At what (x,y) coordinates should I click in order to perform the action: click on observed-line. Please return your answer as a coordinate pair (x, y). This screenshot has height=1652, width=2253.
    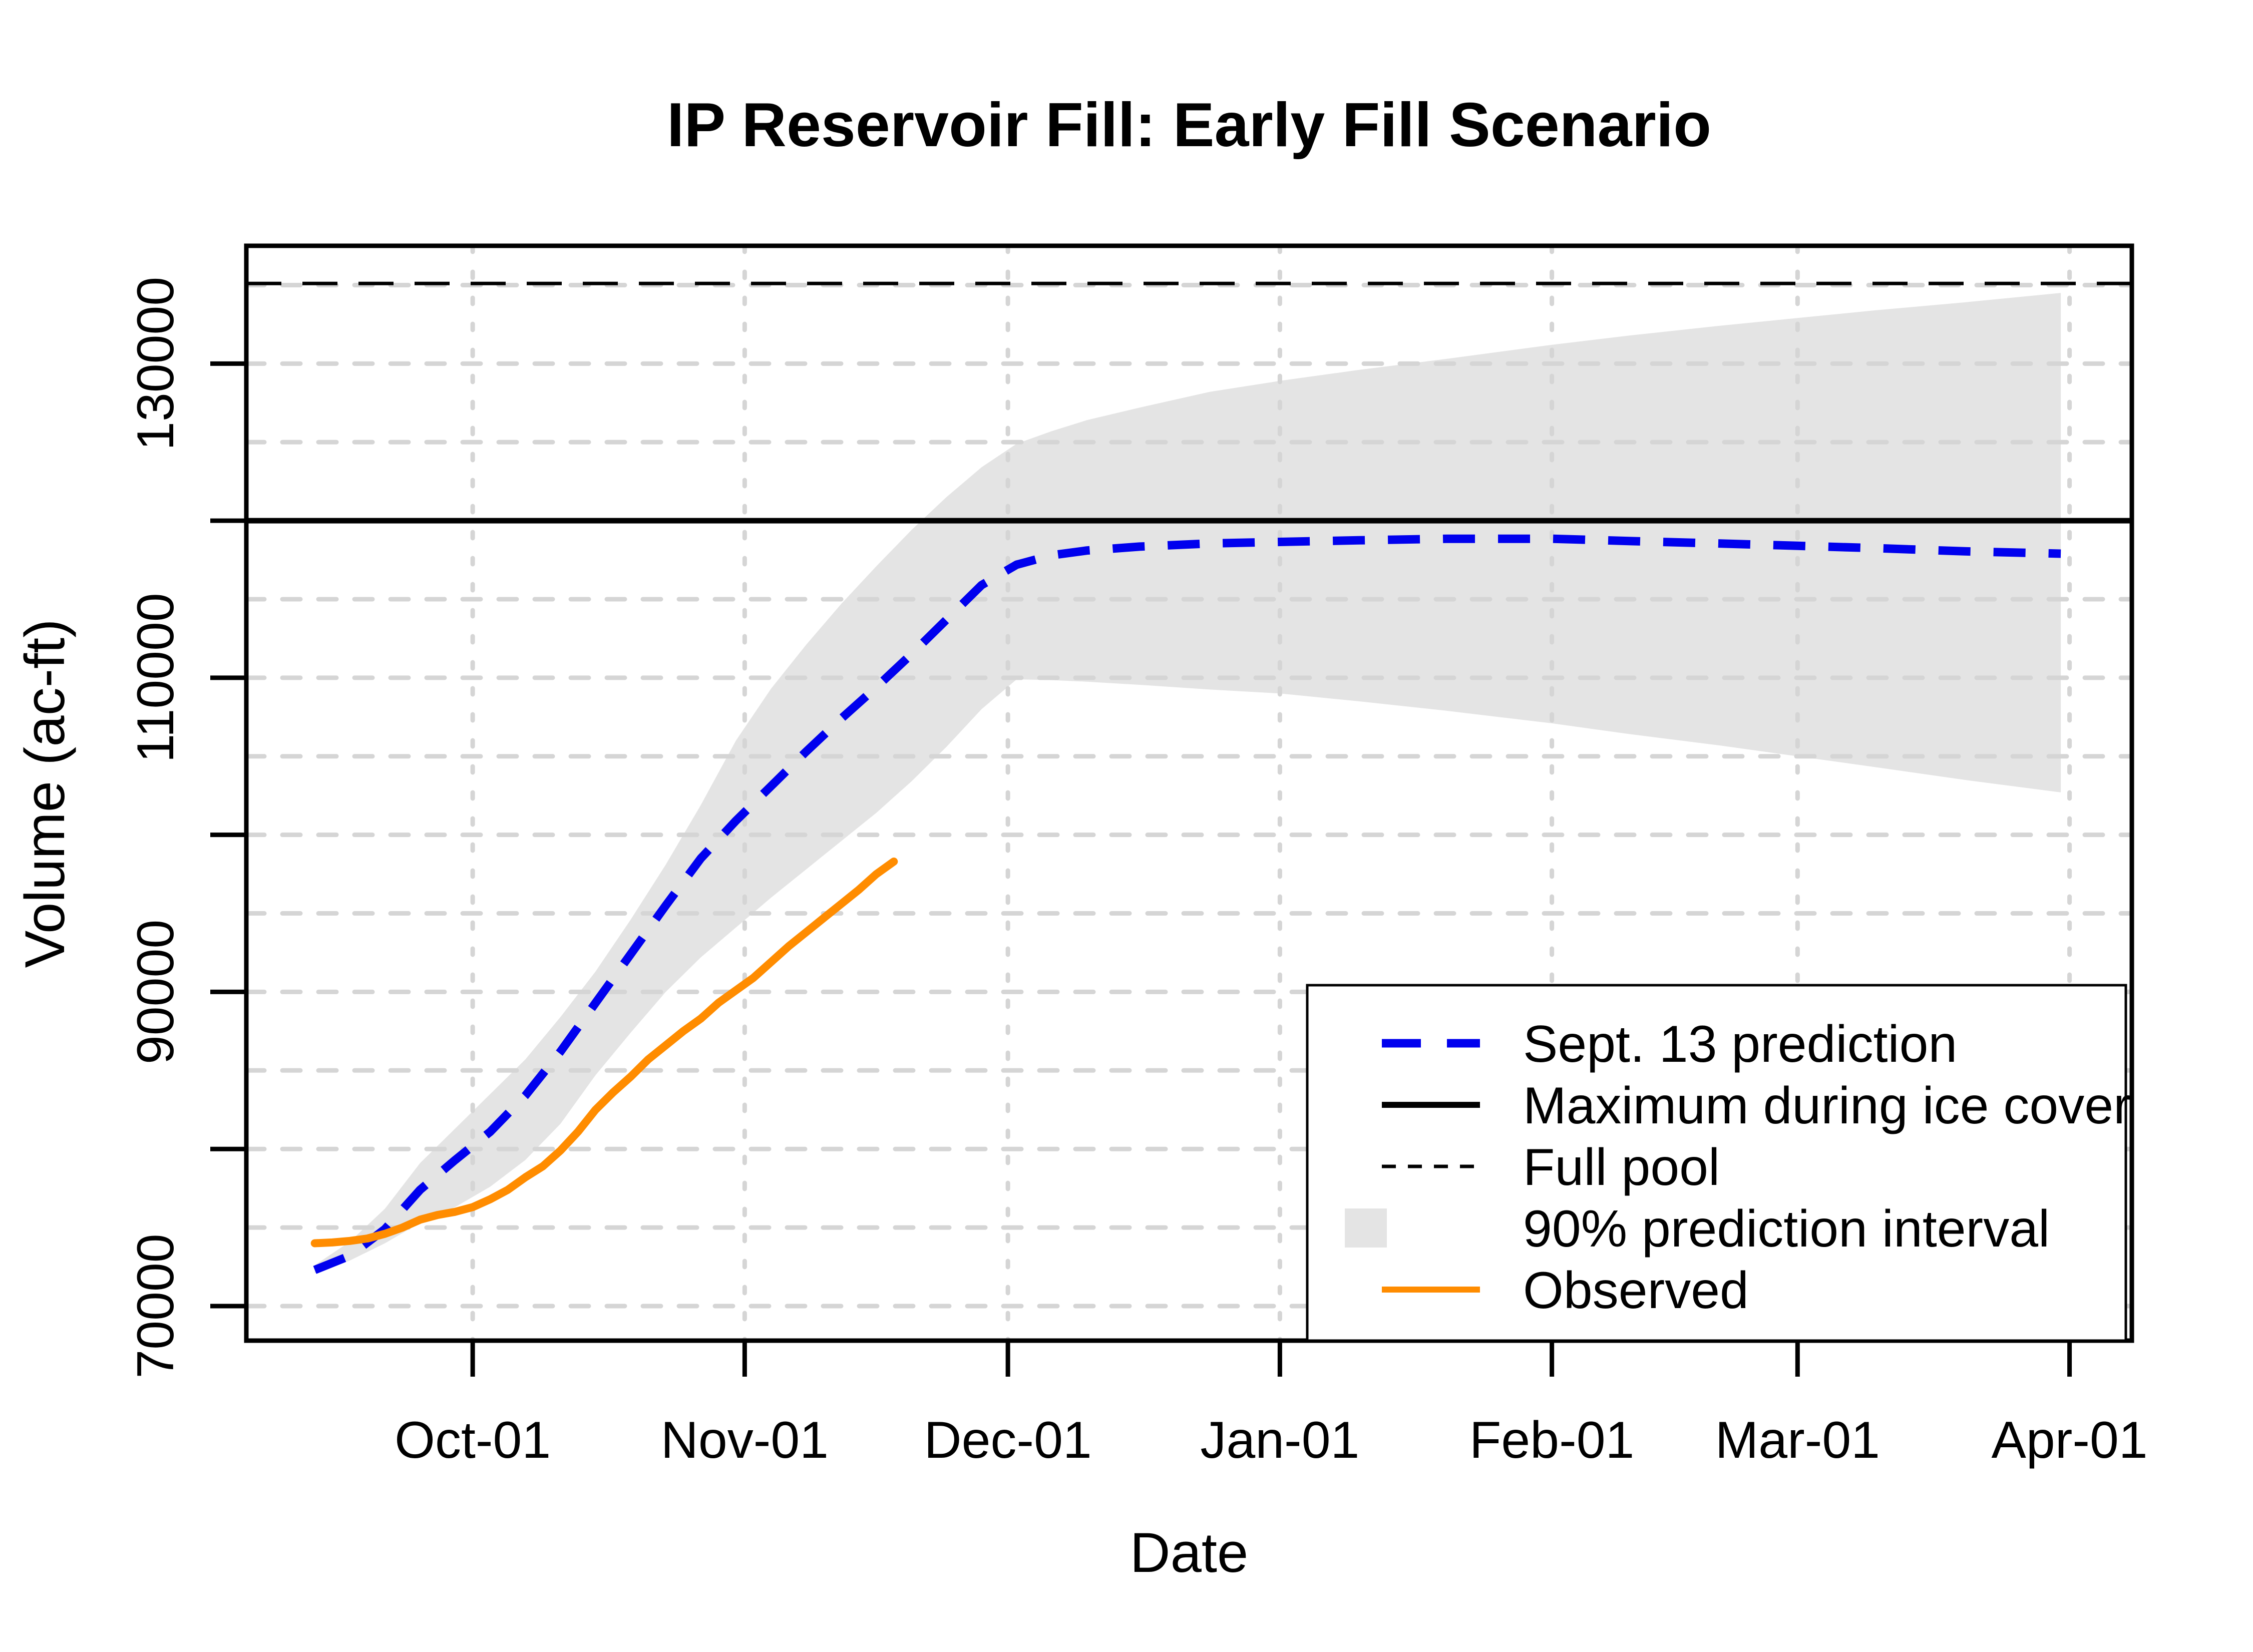
    Looking at the image, I should click on (604, 1053).